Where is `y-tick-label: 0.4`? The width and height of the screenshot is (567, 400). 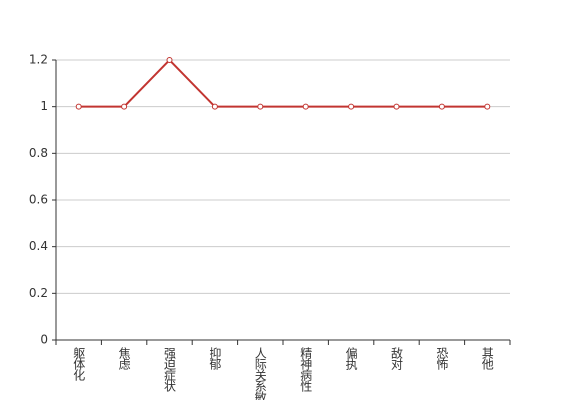 y-tick-label: 0.4 is located at coordinates (38, 246).